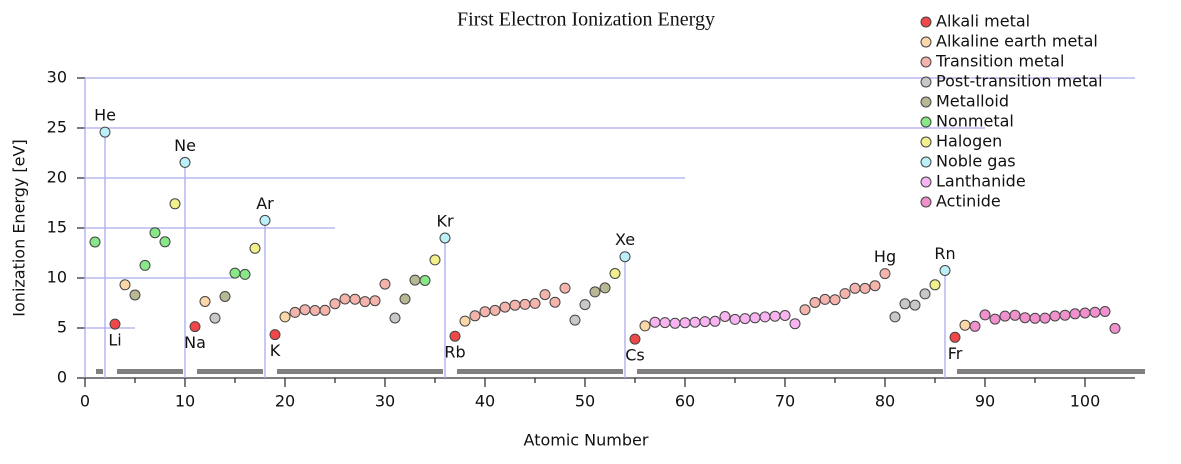 The image size is (1181, 464). I want to click on legend-label: Noble gas, so click(976, 161).